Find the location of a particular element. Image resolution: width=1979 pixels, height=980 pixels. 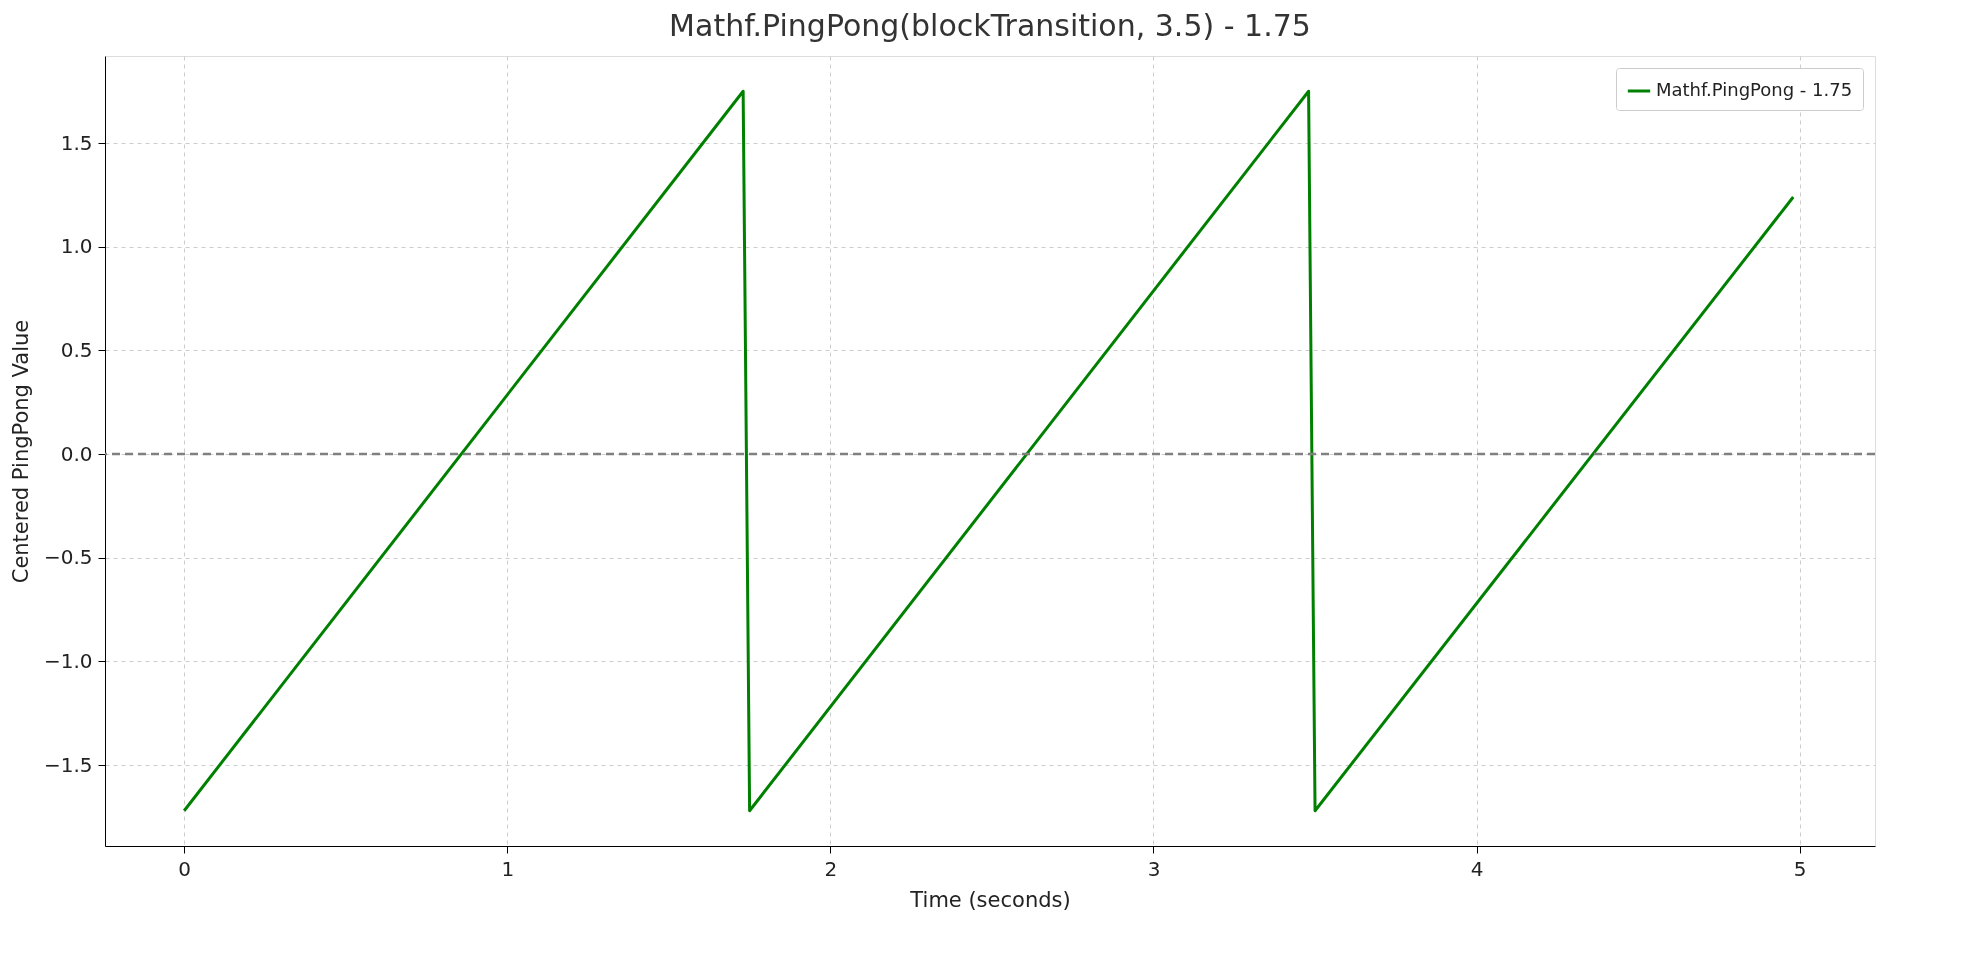

y-tick-label: 0.0 is located at coordinates (76, 453).